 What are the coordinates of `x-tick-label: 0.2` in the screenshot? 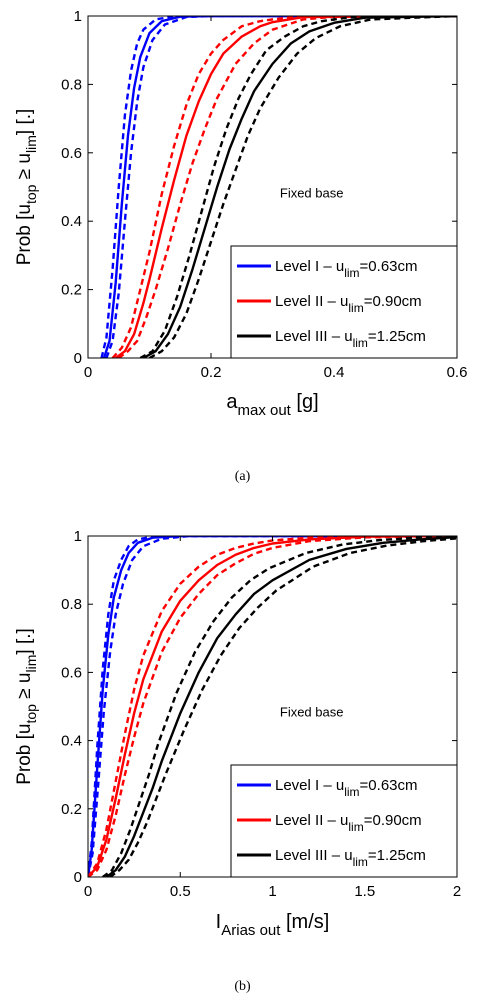 It's located at (211, 372).